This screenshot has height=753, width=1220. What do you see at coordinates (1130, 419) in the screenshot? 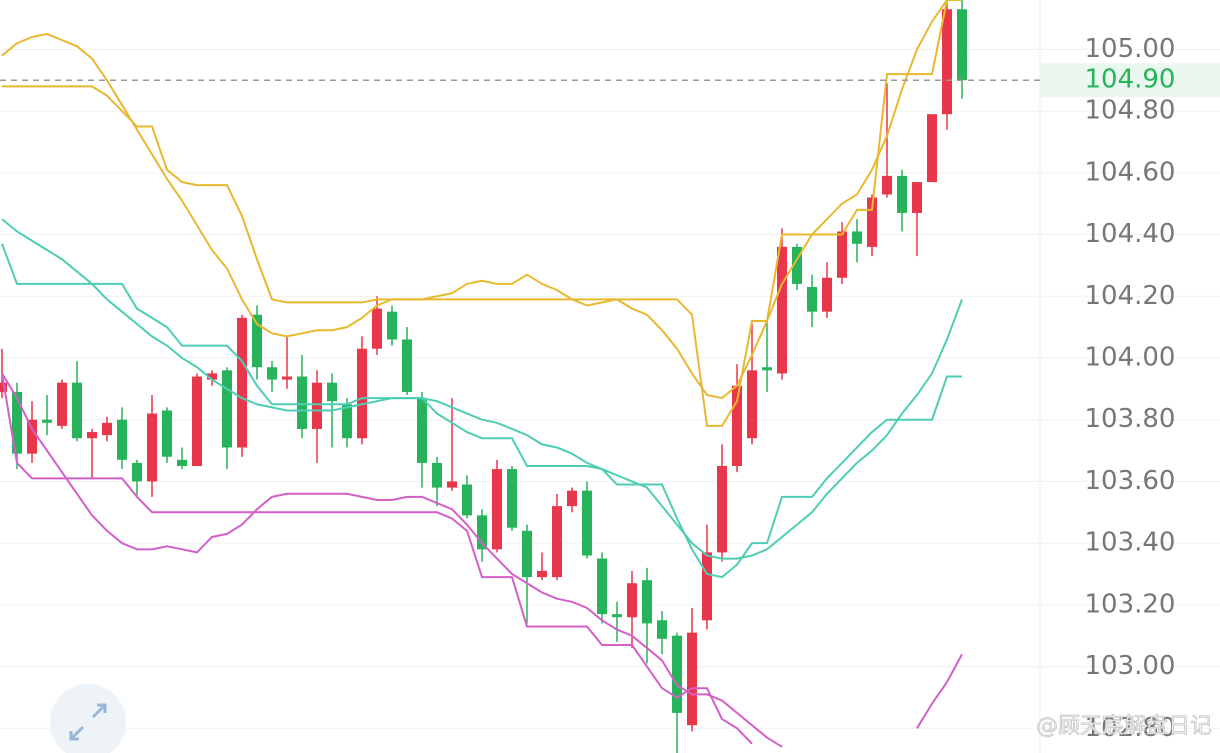
I see `y-tick-label: 103.80` at bounding box center [1130, 419].